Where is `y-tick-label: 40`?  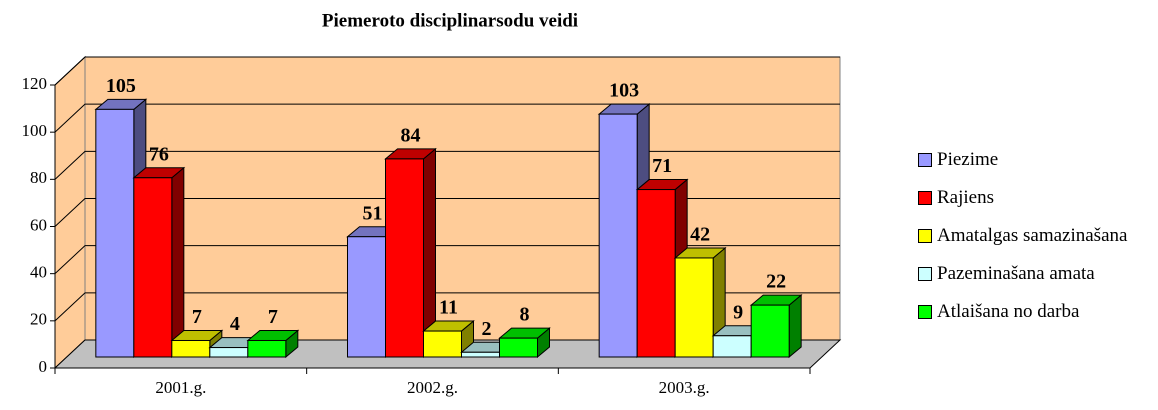
y-tick-label: 40 is located at coordinates (38, 272).